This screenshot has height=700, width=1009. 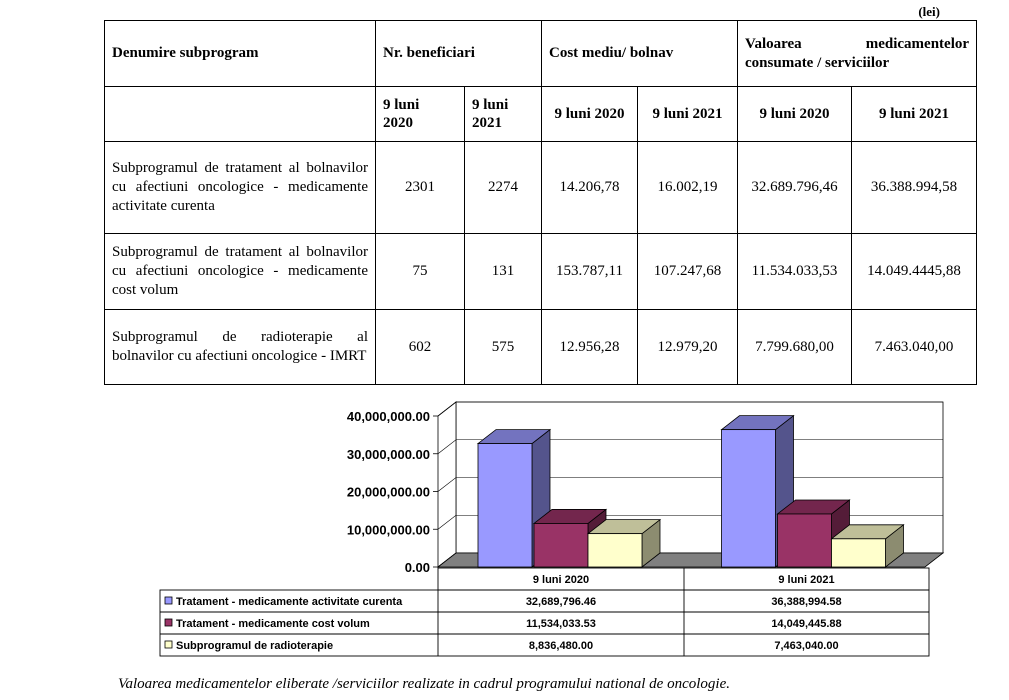 I want to click on subheader-empty, so click(x=240, y=114).